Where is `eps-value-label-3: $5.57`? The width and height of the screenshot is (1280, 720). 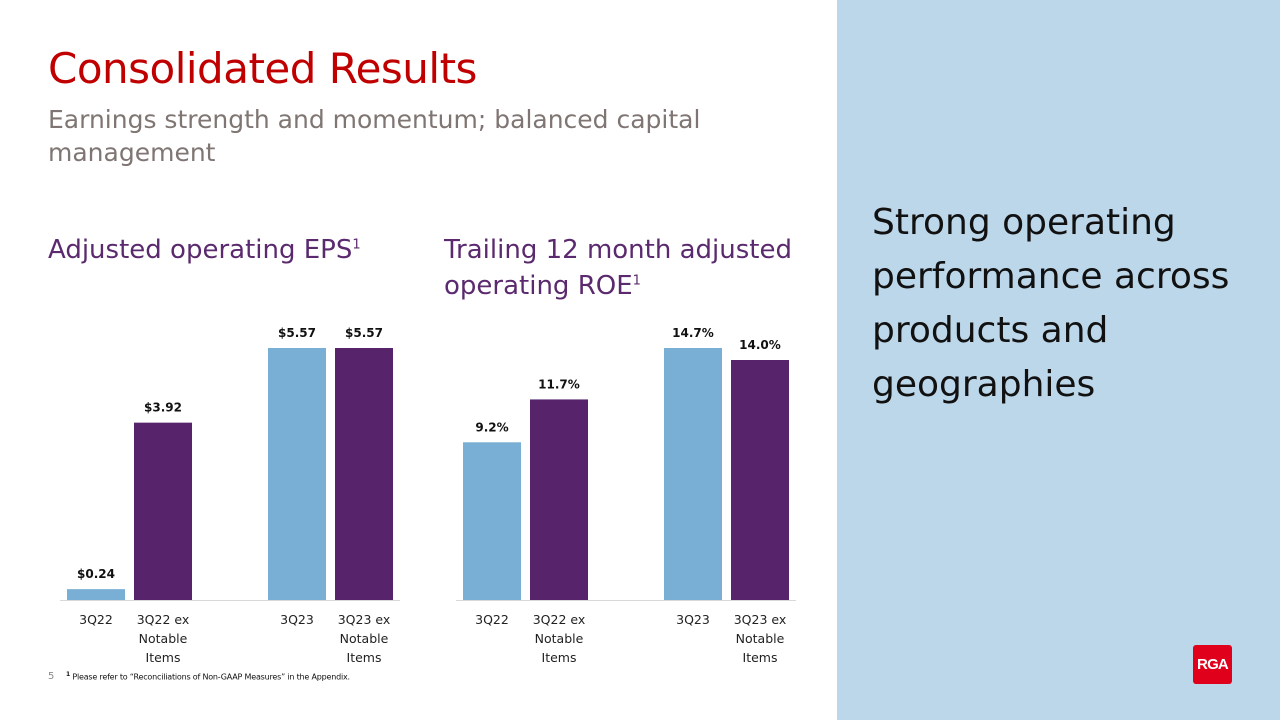
eps-value-label-3: $5.57 is located at coordinates (297, 333).